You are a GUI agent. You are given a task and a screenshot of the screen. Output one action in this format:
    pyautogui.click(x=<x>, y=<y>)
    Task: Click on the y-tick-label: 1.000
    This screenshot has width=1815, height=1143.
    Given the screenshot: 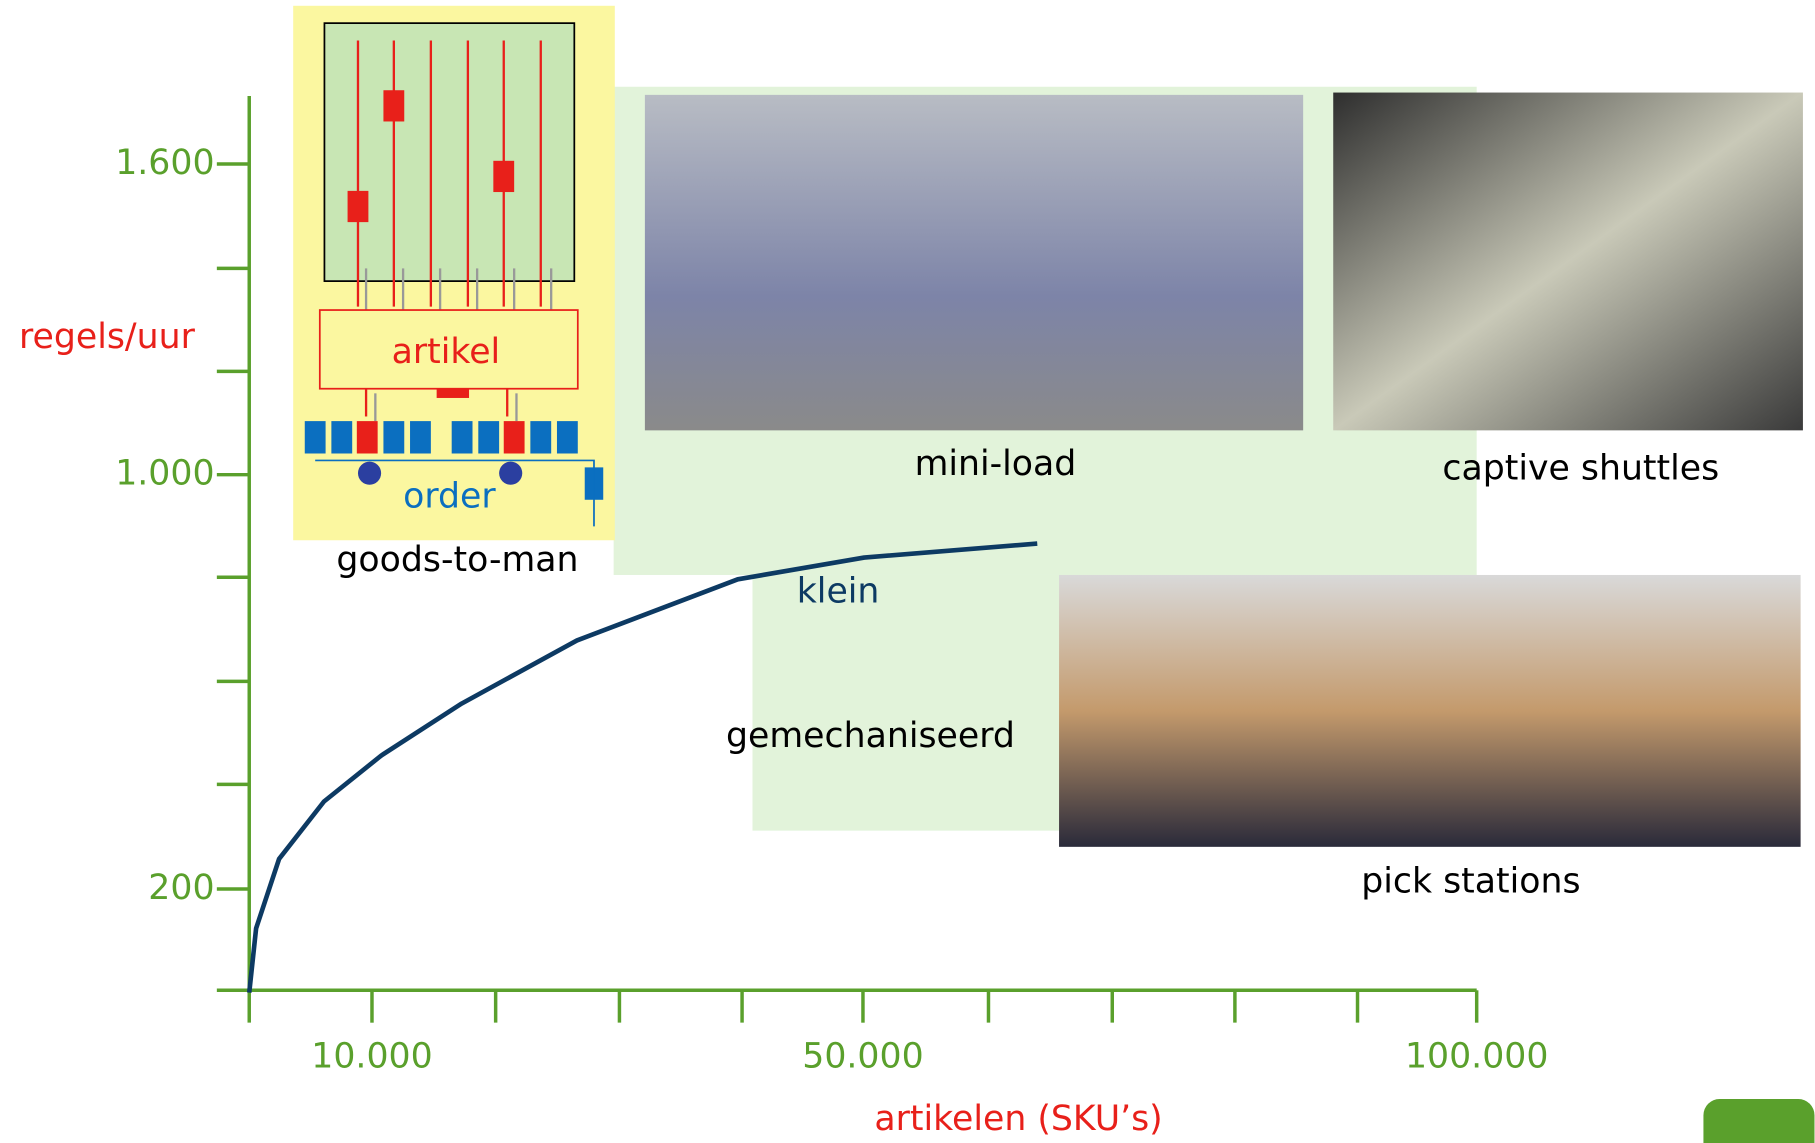 What is the action you would take?
    pyautogui.click(x=164, y=474)
    